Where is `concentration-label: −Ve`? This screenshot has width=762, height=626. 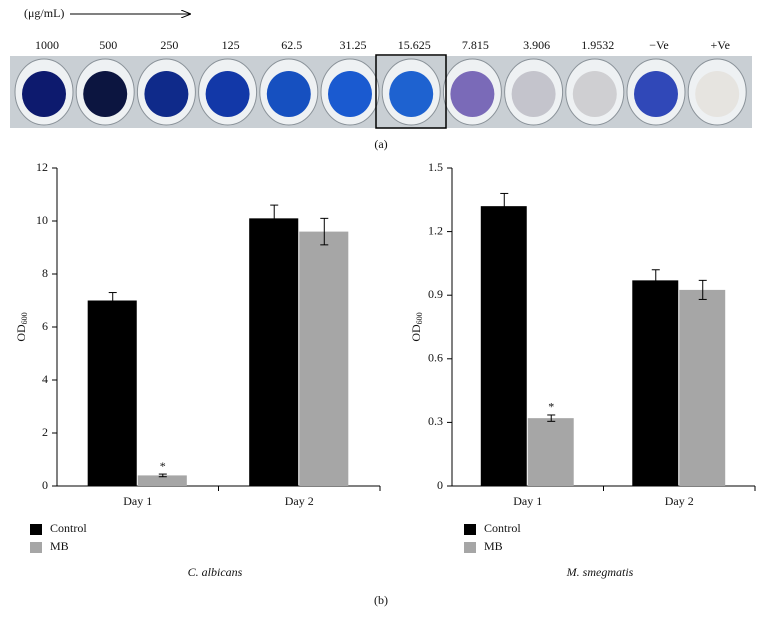
concentration-label: −Ve is located at coordinates (658, 45).